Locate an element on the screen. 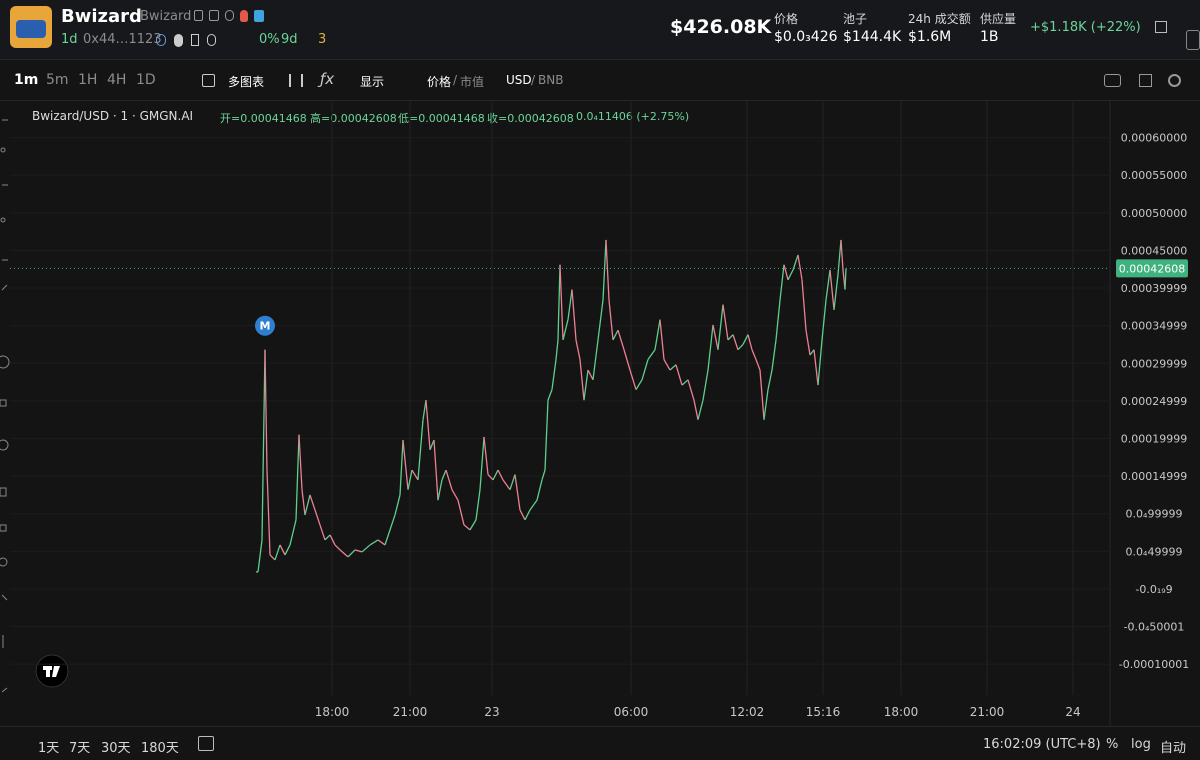  mcap-toggle: 市值 is located at coordinates (472, 82).